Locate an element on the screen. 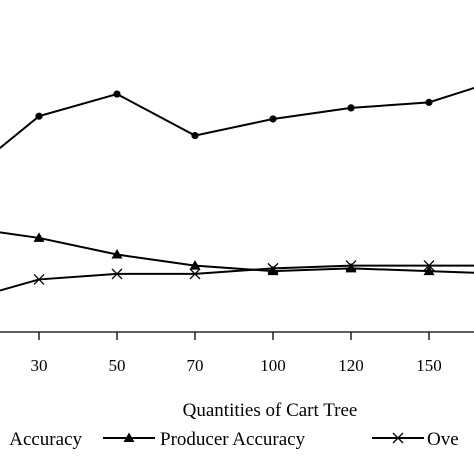 This screenshot has width=474, height=474. series-1-line is located at coordinates (237, 118).